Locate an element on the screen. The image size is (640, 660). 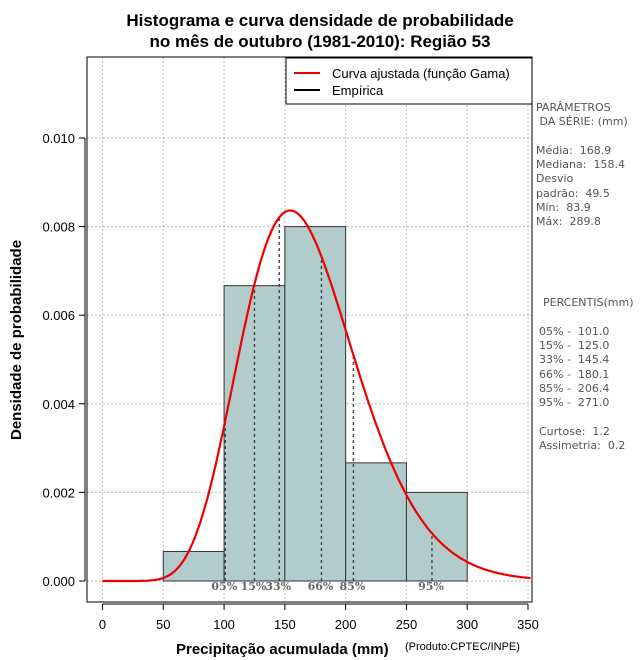
percentile-label: 66% is located at coordinates (321, 586).